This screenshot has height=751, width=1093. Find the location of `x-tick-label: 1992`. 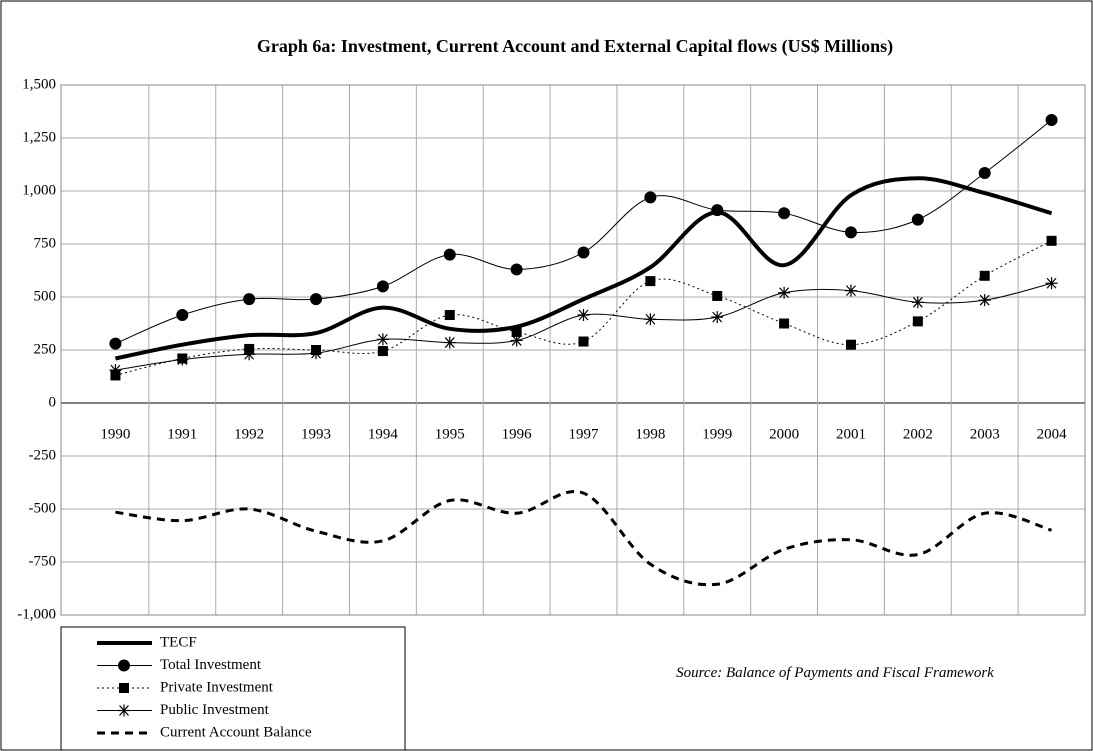

x-tick-label: 1992 is located at coordinates (249, 434).